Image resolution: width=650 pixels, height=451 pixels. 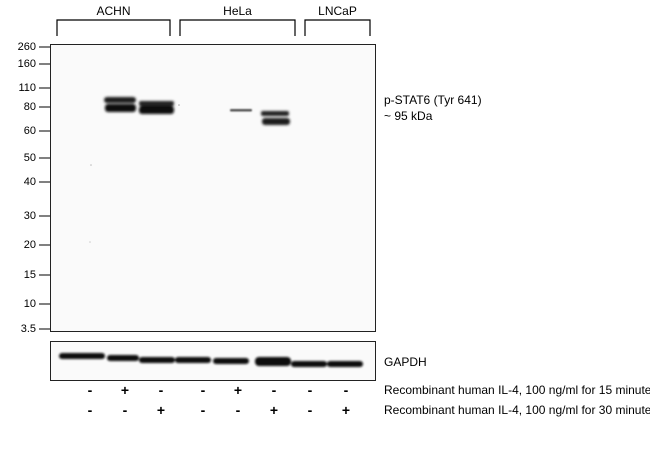 What do you see at coordinates (405, 362) in the screenshot?
I see `loading-control-label: GAPDH` at bounding box center [405, 362].